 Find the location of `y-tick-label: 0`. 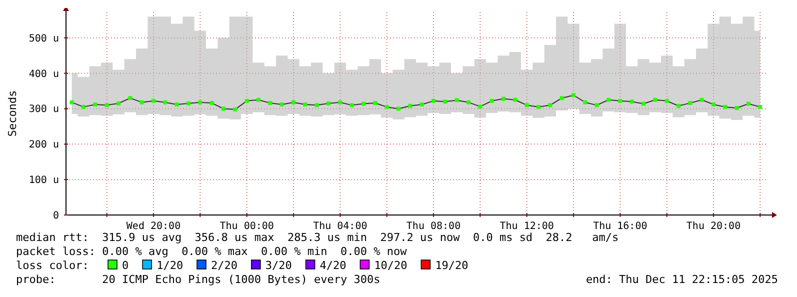

y-tick-label: 0 is located at coordinates (55, 216).